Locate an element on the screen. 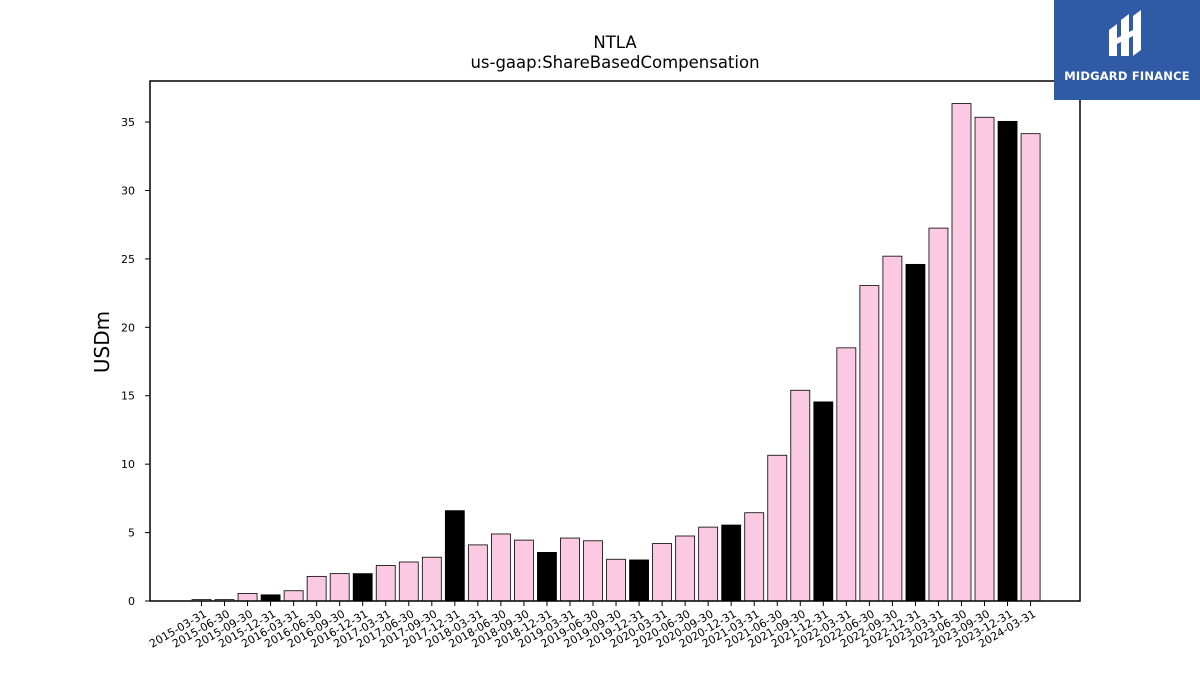 The width and height of the screenshot is (1200, 675). y-tick-label: 25 is located at coordinates (128, 259).